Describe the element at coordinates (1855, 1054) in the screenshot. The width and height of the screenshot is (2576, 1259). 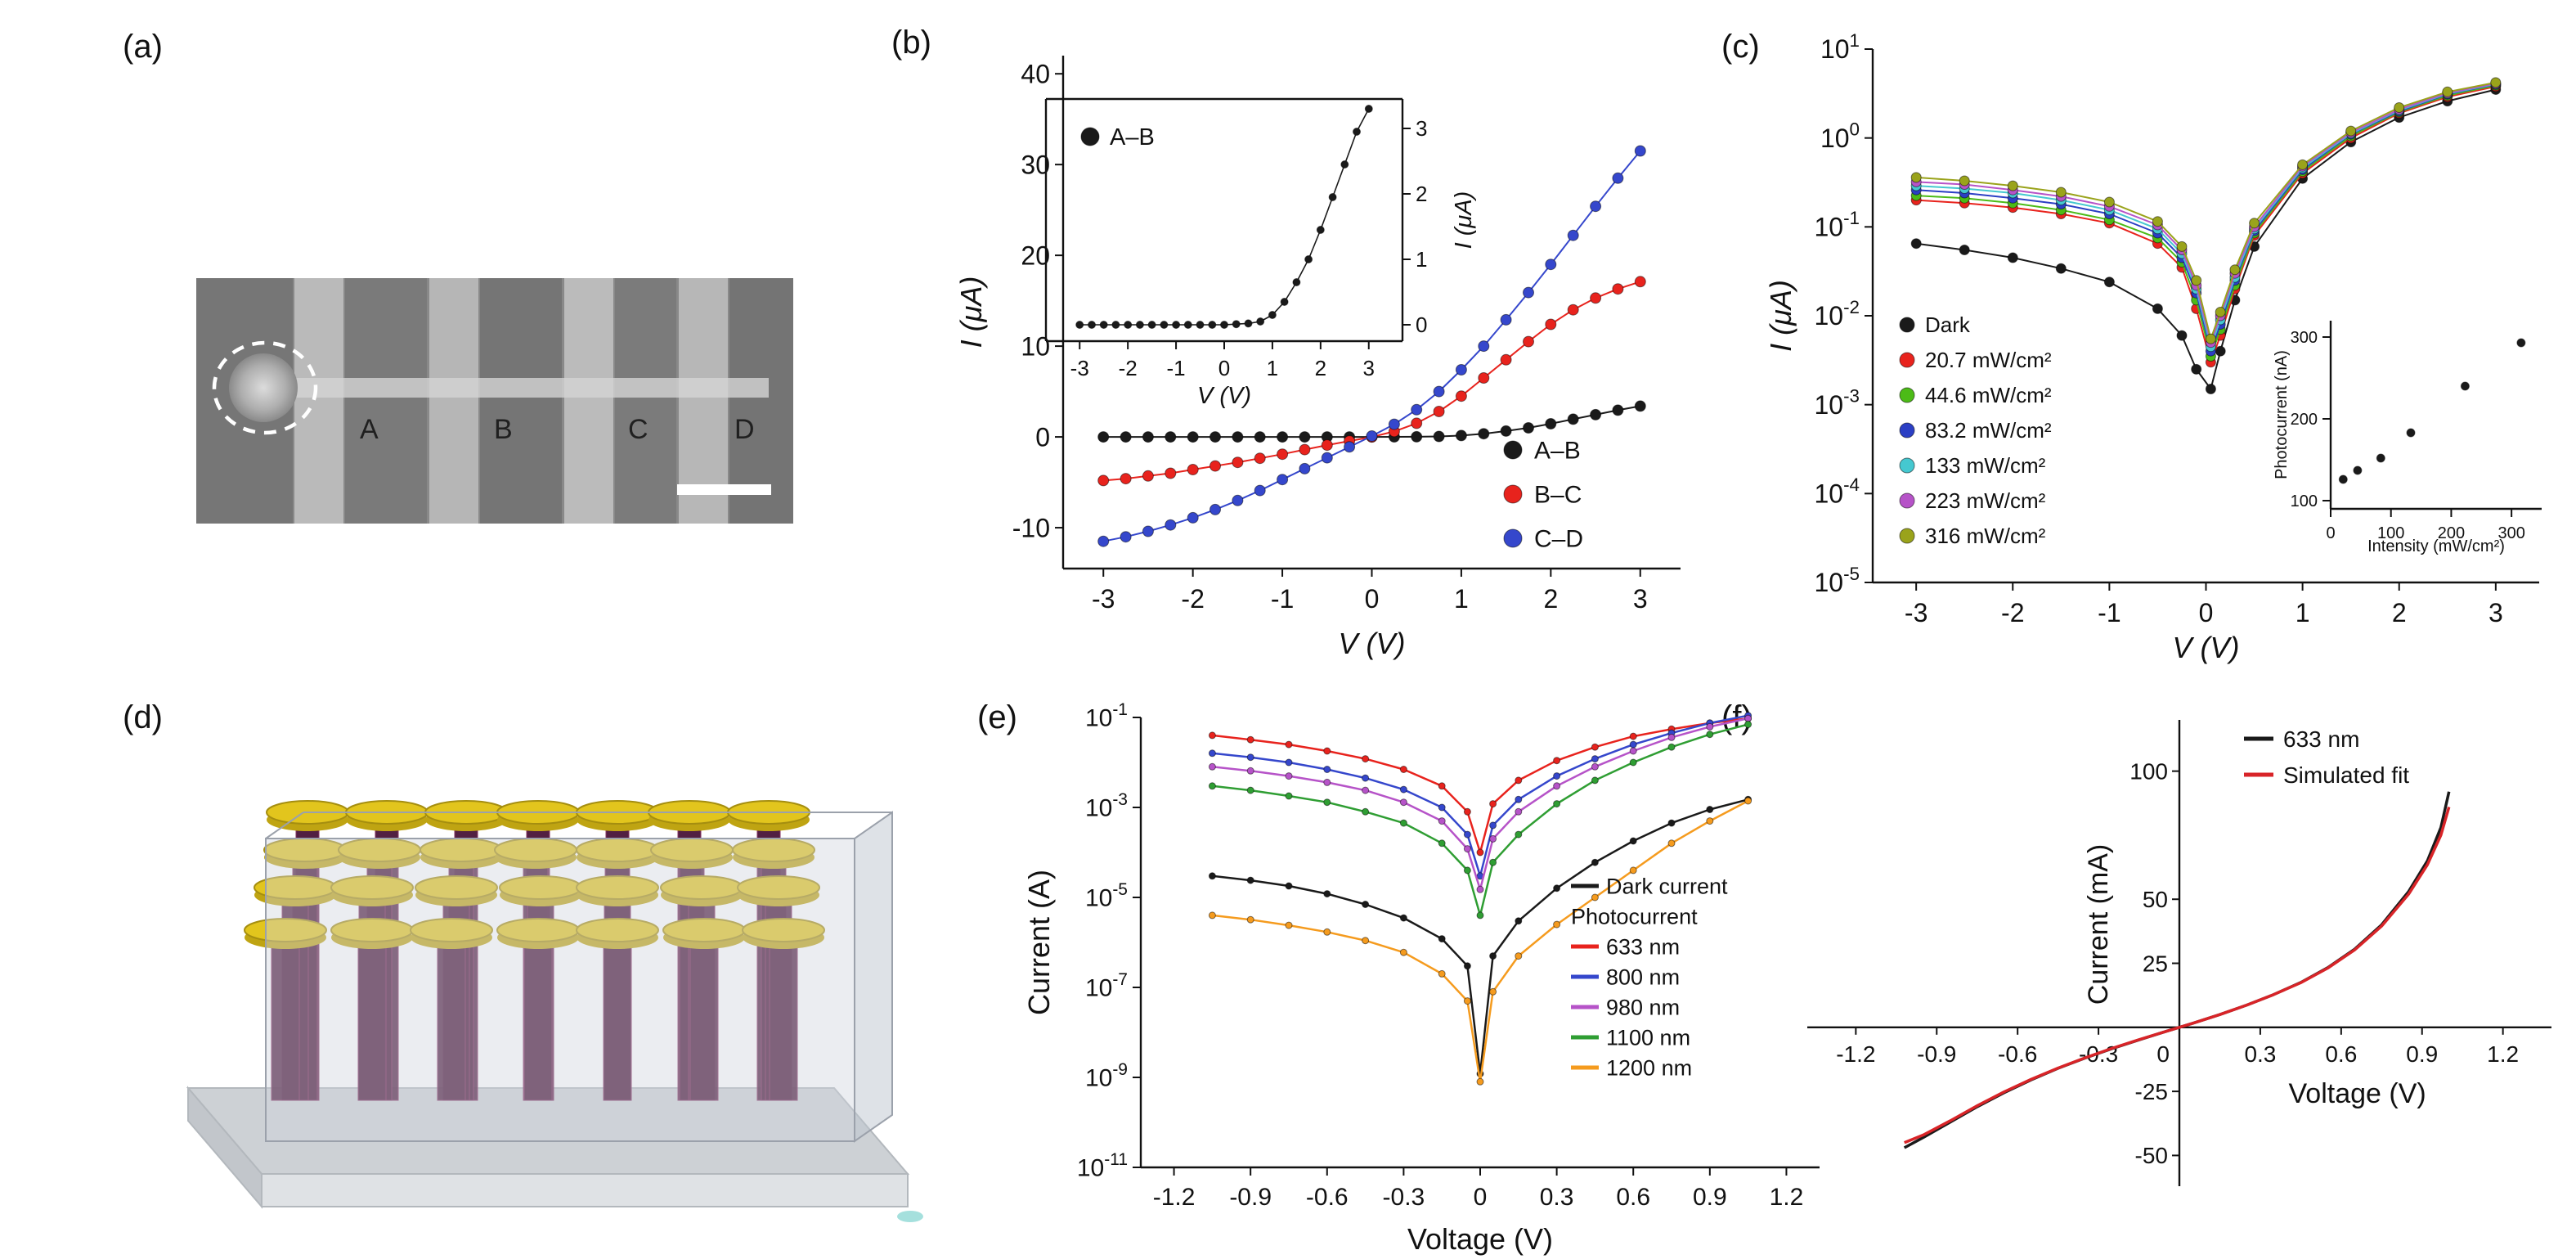
I see `svg-text: -1.2` at that location.